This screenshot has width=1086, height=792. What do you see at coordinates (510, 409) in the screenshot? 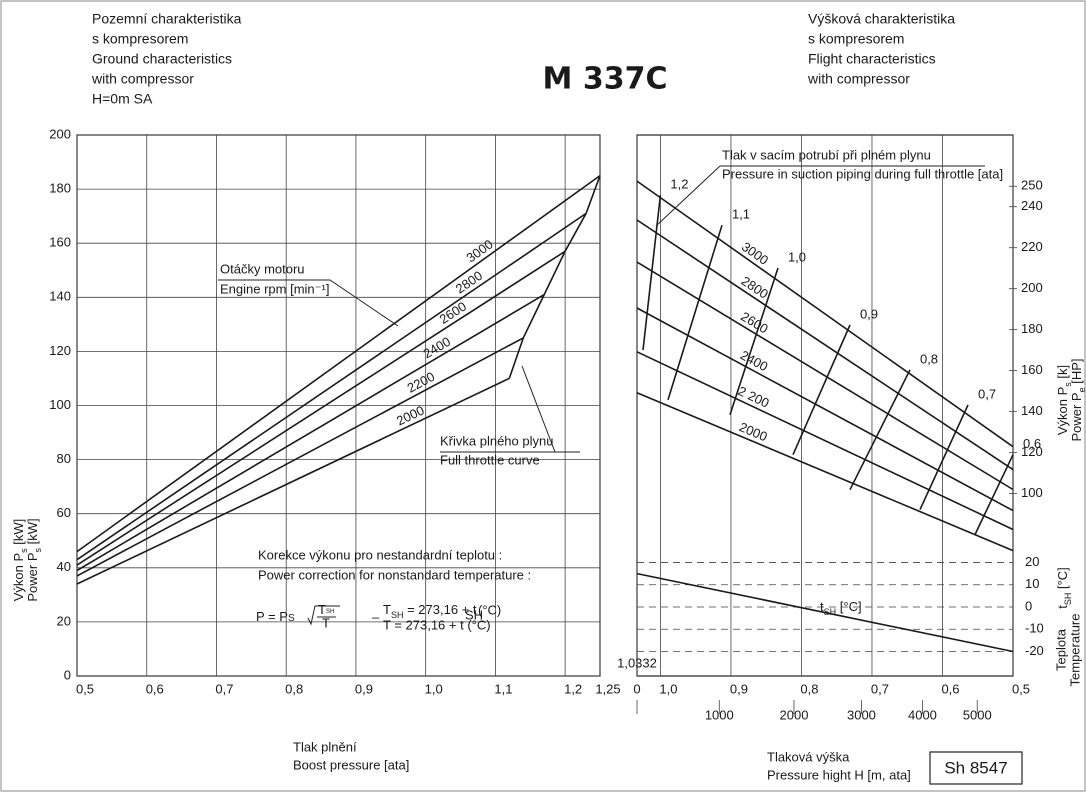
I see `full-throttle-leader` at bounding box center [510, 409].